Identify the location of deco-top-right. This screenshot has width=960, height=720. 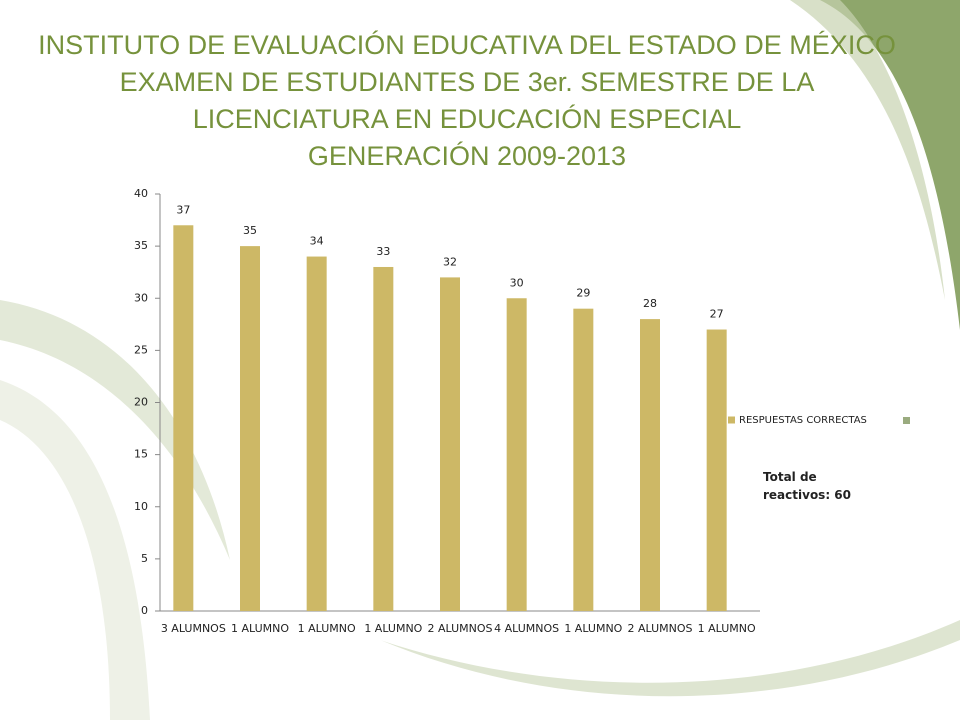
(890, 165).